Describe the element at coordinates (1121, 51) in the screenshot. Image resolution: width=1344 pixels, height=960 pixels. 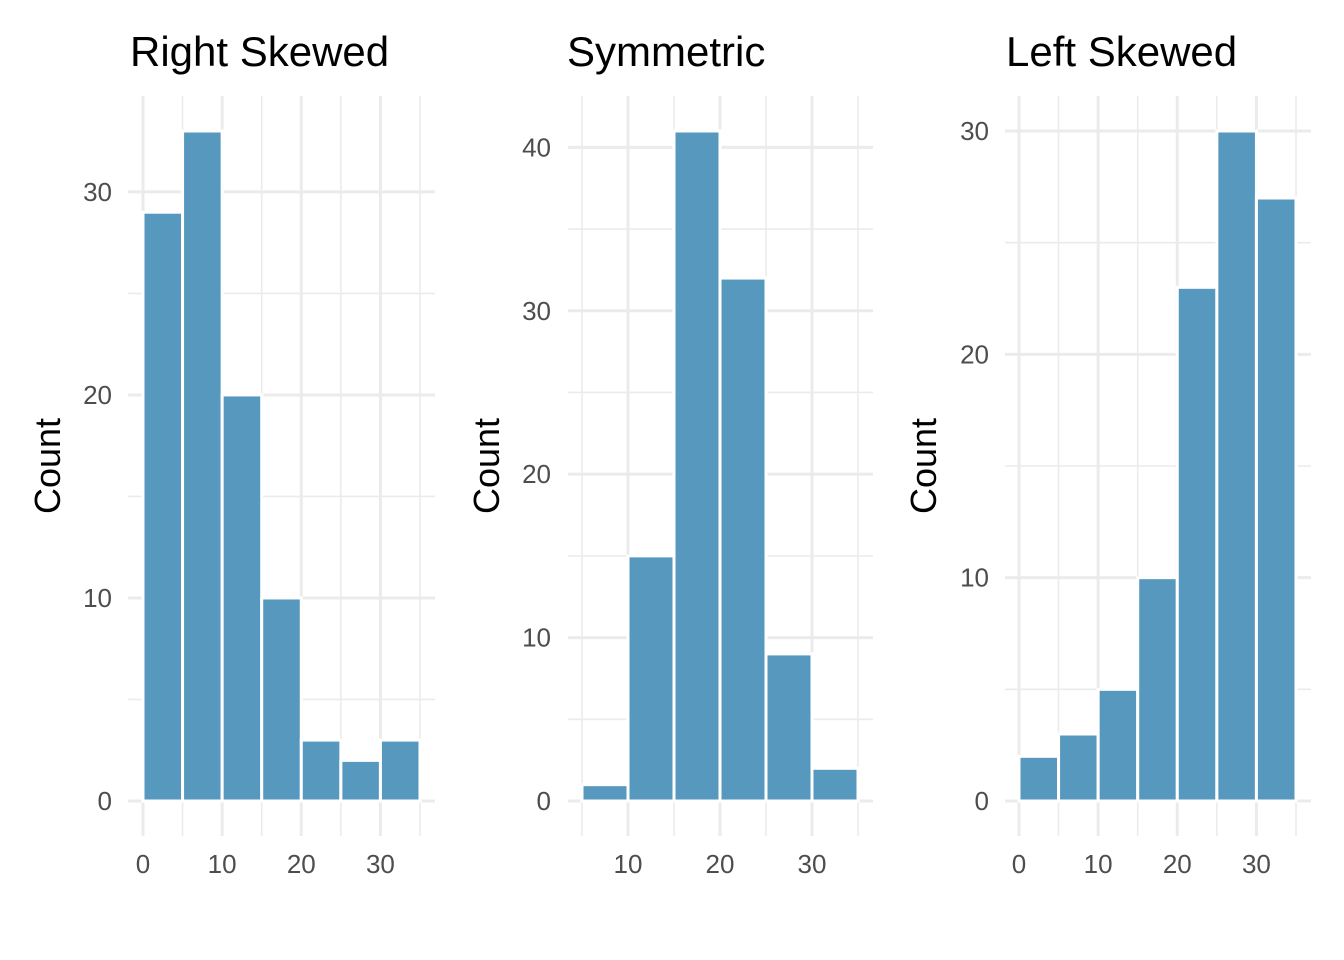
I see `chart-title: Left Skewed` at that location.